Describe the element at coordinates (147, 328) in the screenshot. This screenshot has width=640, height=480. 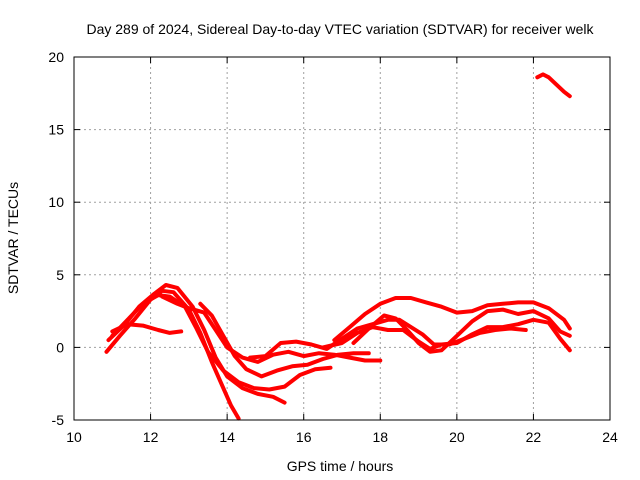
I see `series-track-d` at that location.